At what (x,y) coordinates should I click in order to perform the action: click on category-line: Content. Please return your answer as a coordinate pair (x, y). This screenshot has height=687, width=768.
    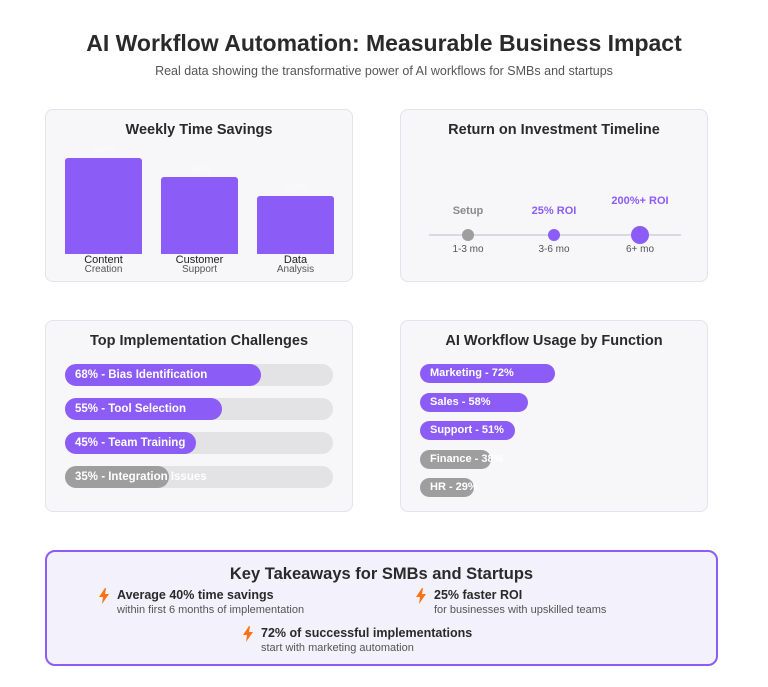
    Looking at the image, I should click on (103, 260).